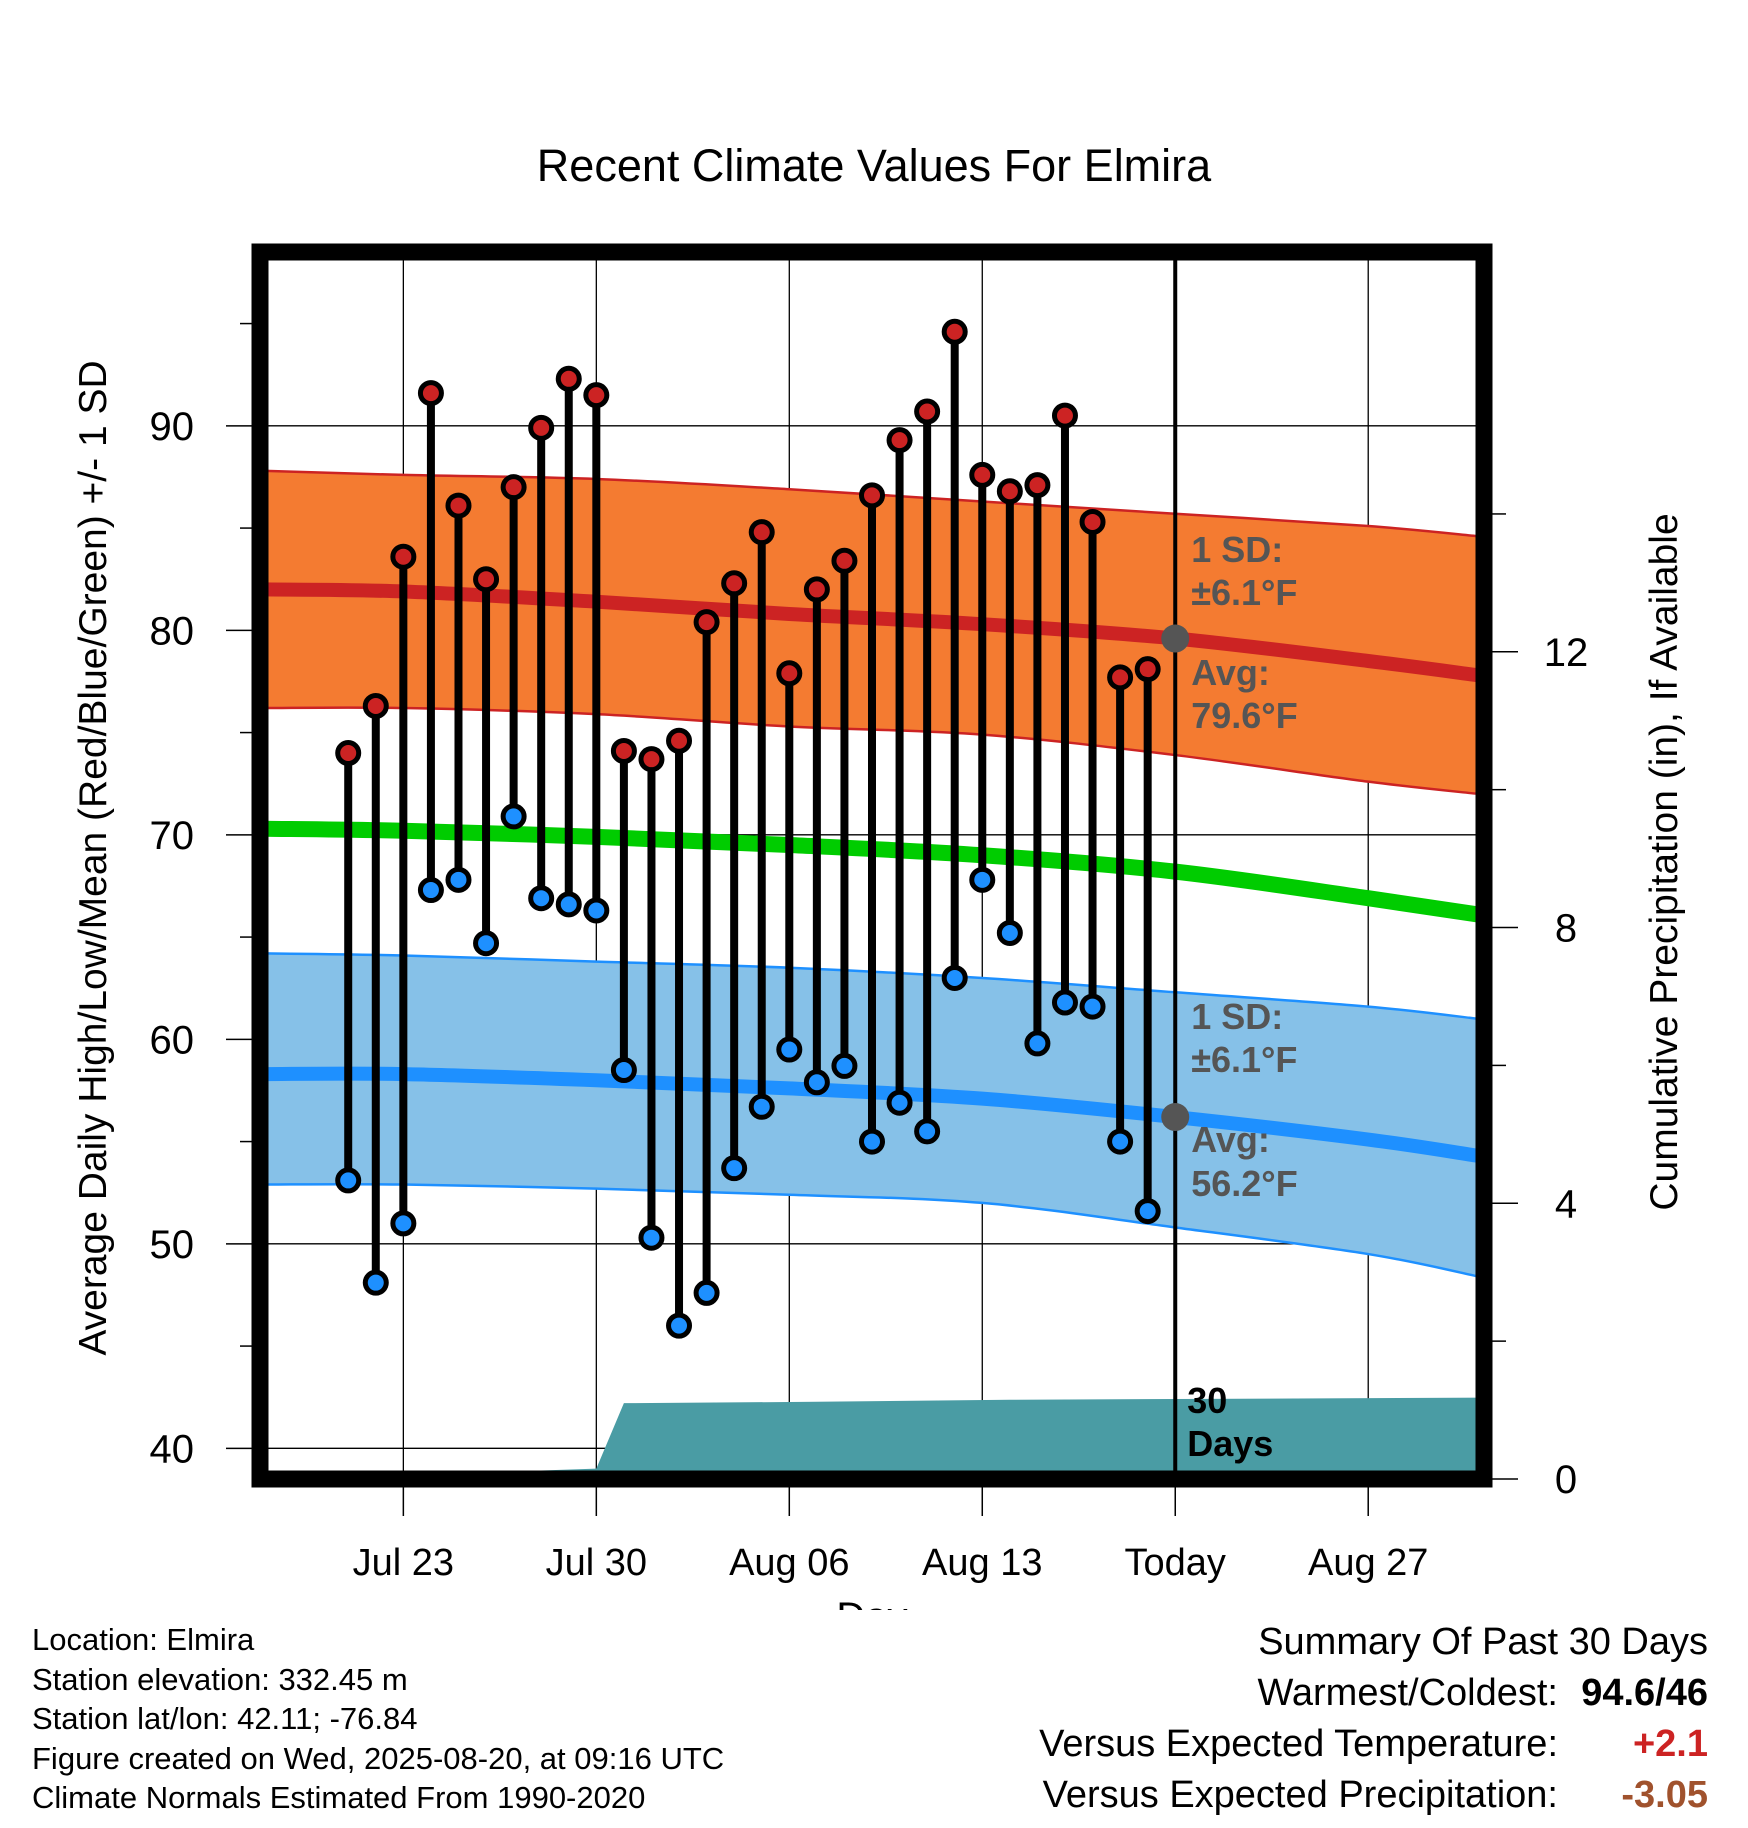 Image resolution: width=1748 pixels, height=1828 pixels. What do you see at coordinates (872, 751) in the screenshot?
I see `high-sd-band-lower-edge` at bounding box center [872, 751].